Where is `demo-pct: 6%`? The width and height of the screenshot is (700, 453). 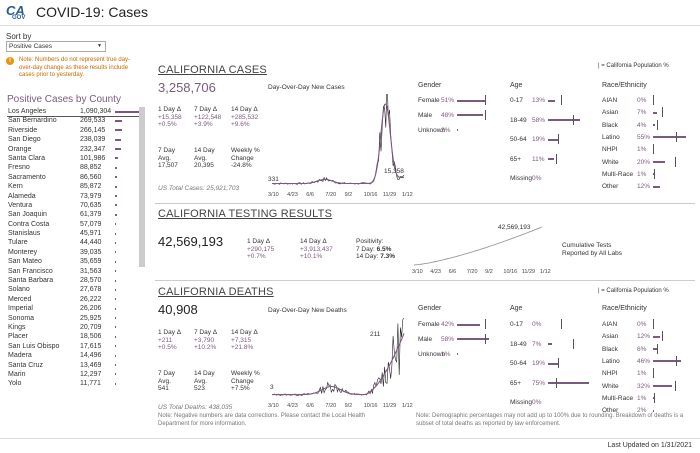
demo-pct: 6% is located at coordinates (642, 349).